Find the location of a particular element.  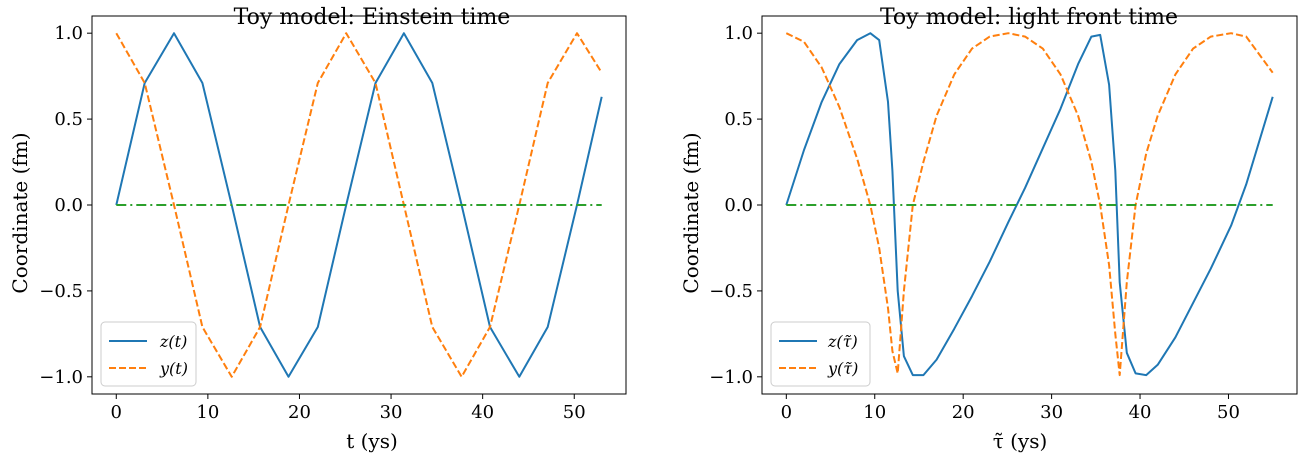

legend: z(t) y(t) is located at coordinates (148, 354).